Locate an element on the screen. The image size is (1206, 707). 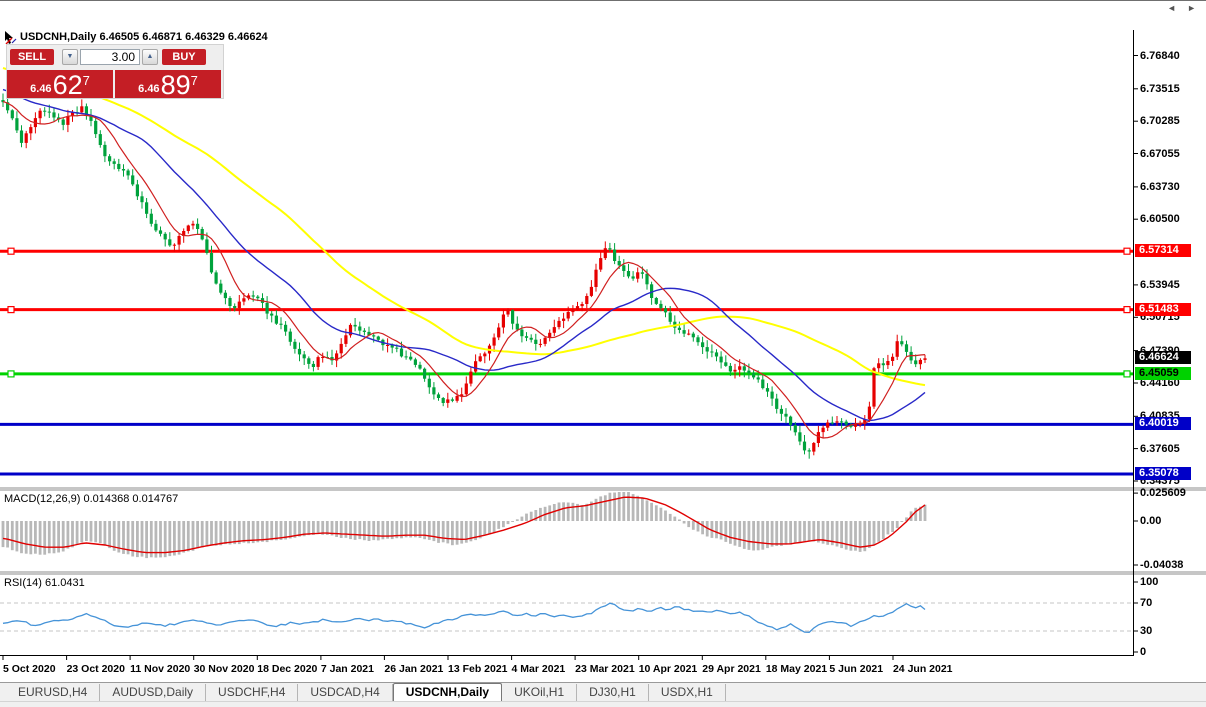
date-axis-label: 11 Nov 2020 is located at coordinates (160, 669).